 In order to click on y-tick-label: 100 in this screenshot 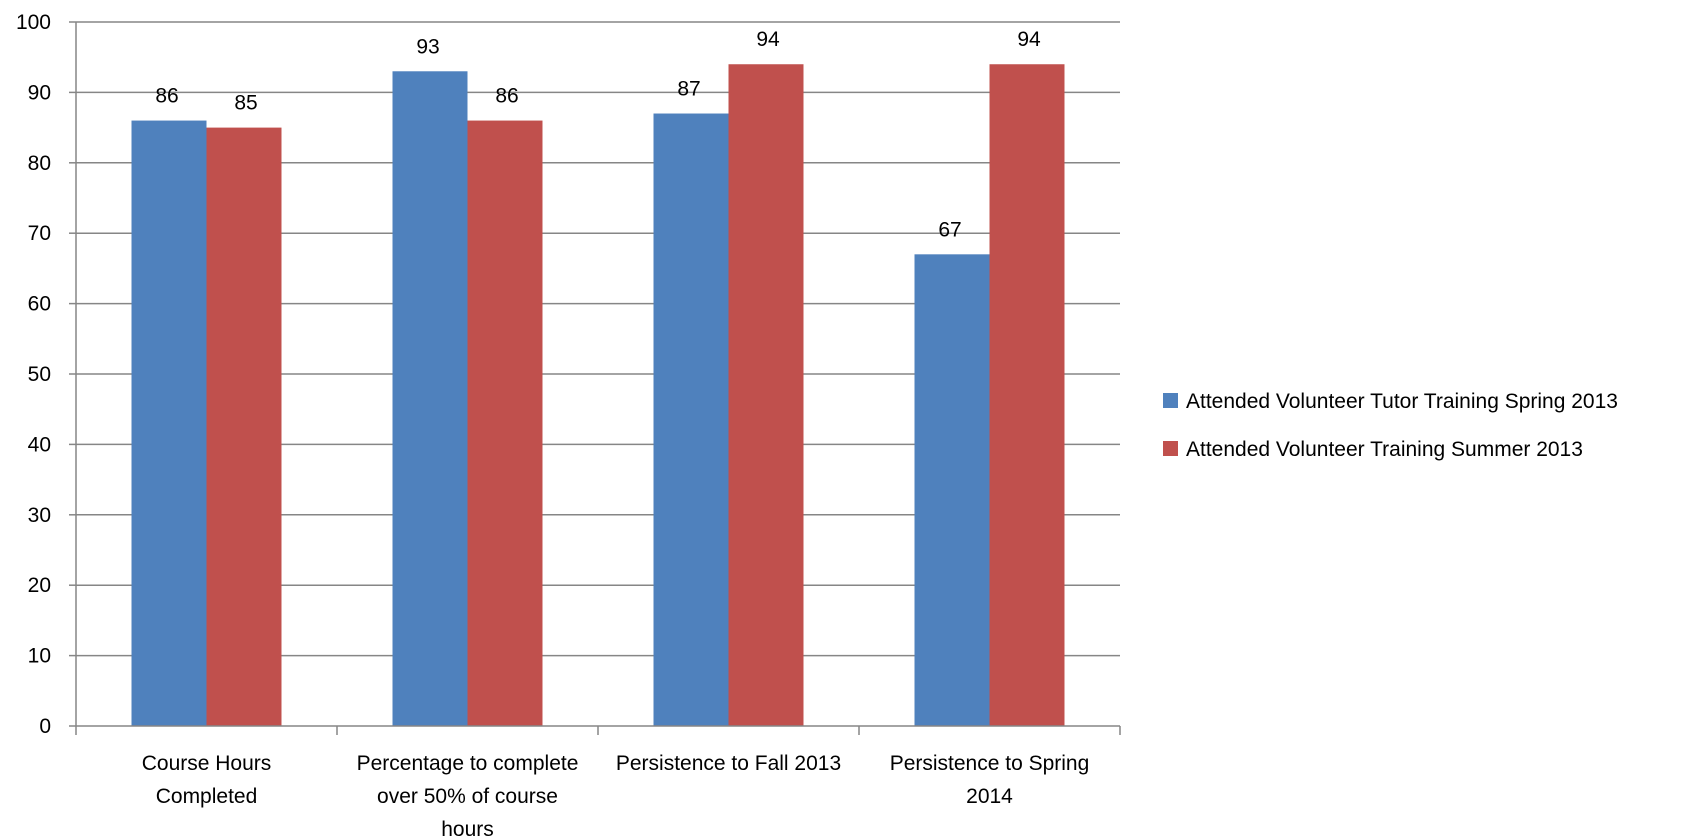, I will do `click(33, 22)`.